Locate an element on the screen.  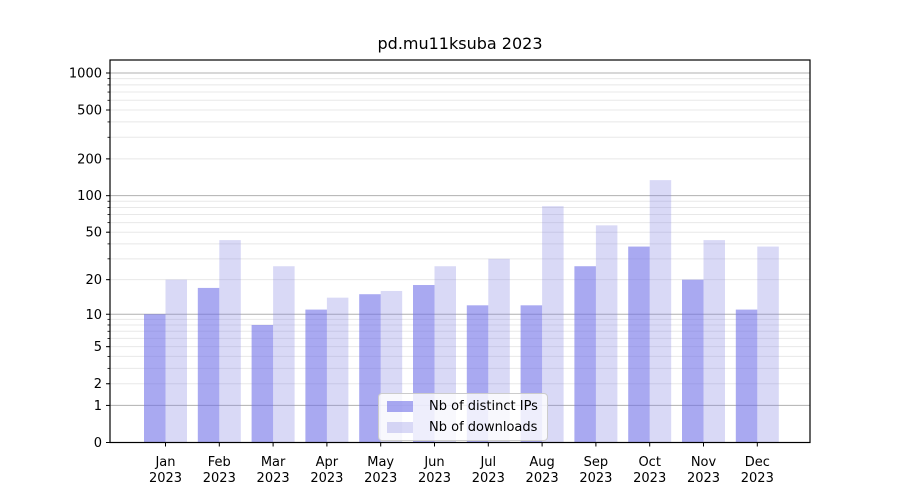
y-axis-tick-label: 500 is located at coordinates (89, 111).